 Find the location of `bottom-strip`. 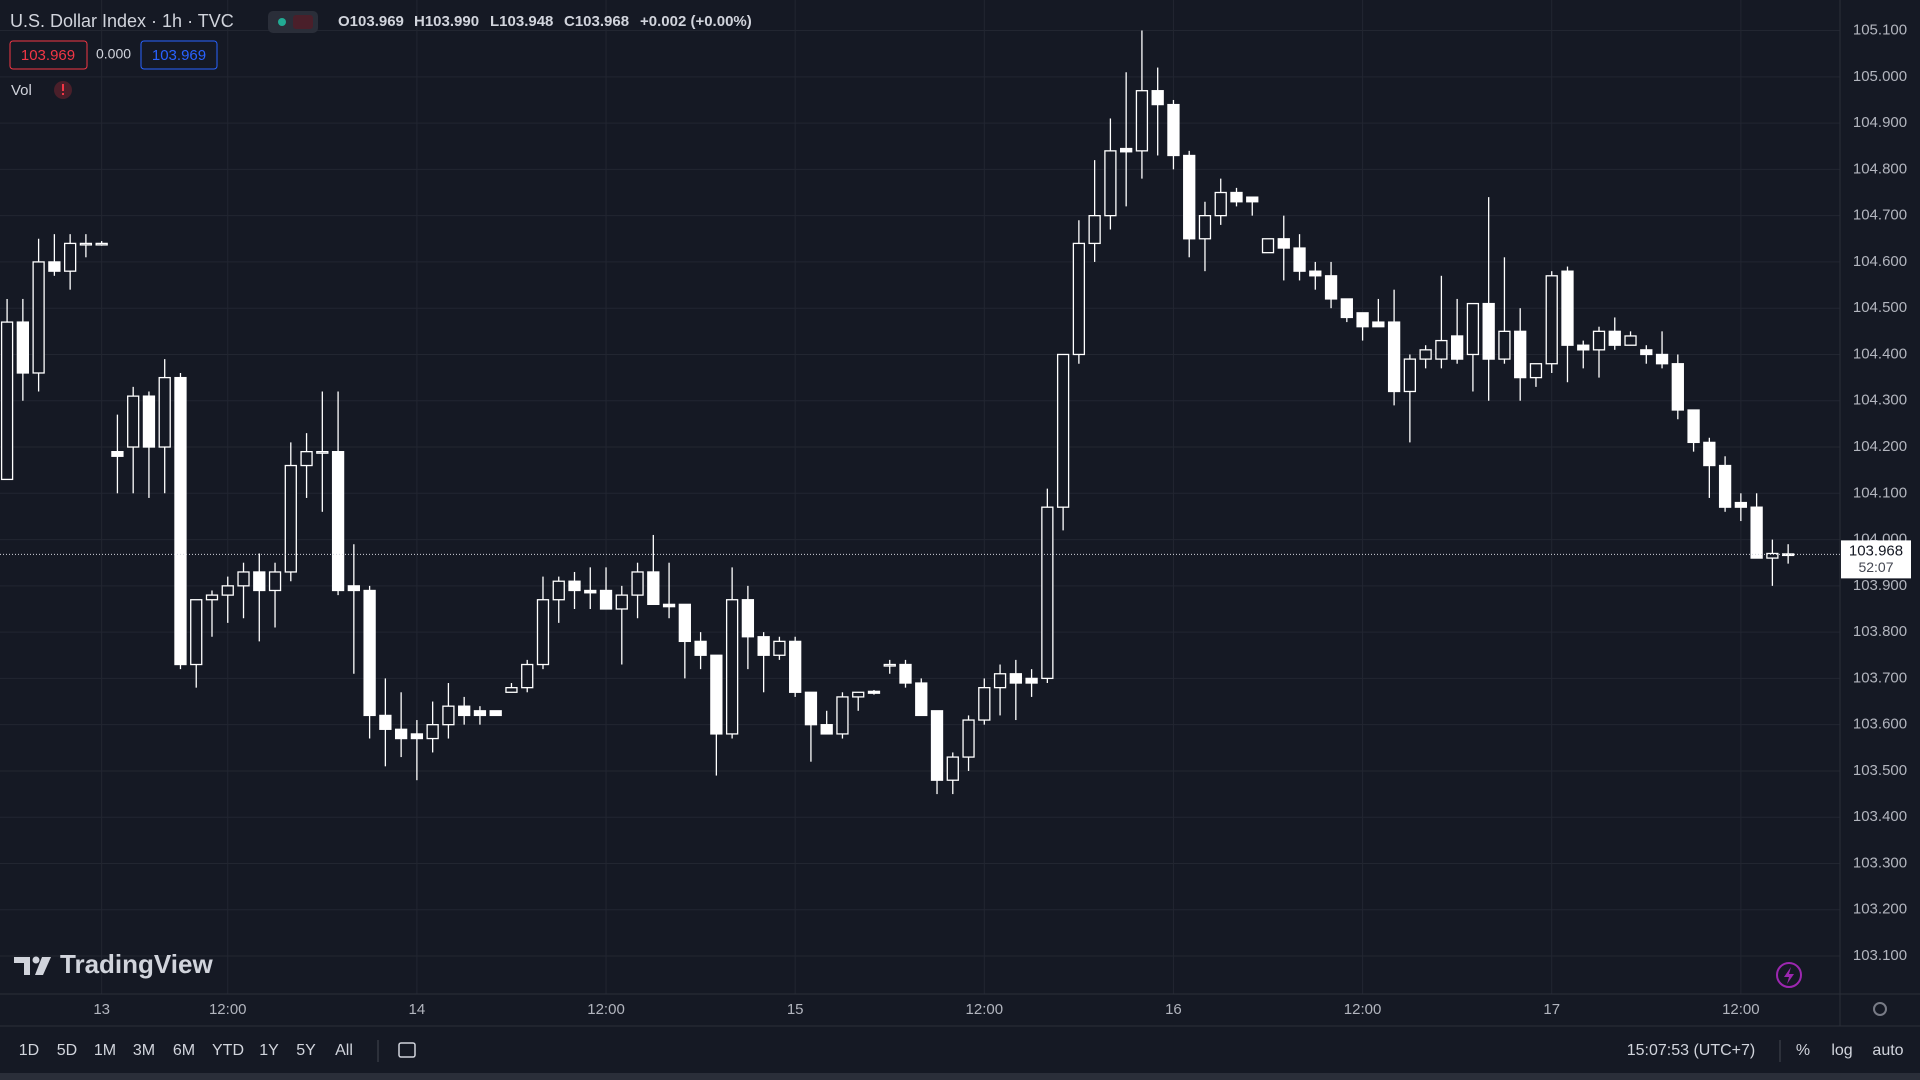

bottom-strip is located at coordinates (960, 1076).